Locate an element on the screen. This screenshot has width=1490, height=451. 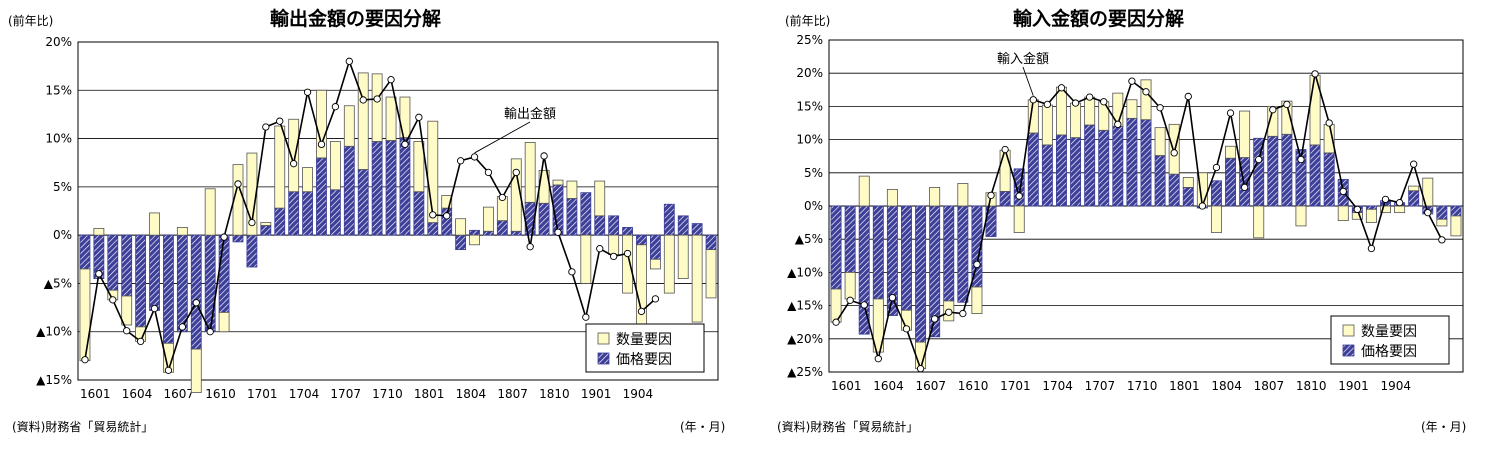
y-tick-label: ▲15% is located at coordinates (805, 306).